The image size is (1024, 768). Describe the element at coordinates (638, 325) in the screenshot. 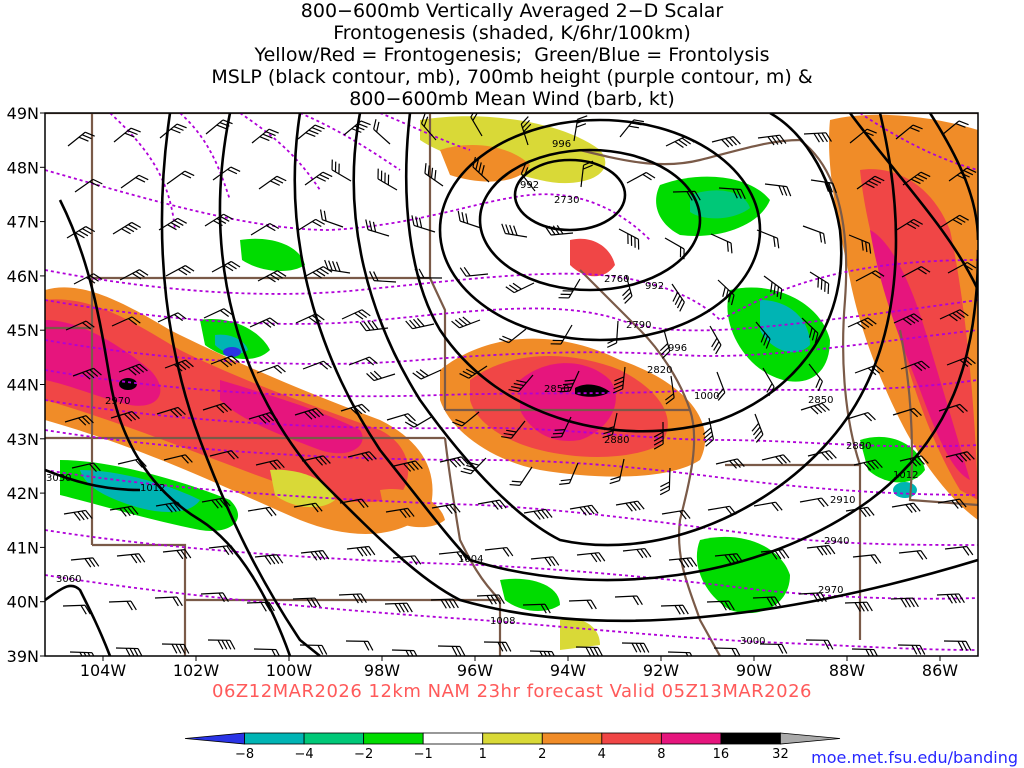

I see `height-label: 2790` at that location.